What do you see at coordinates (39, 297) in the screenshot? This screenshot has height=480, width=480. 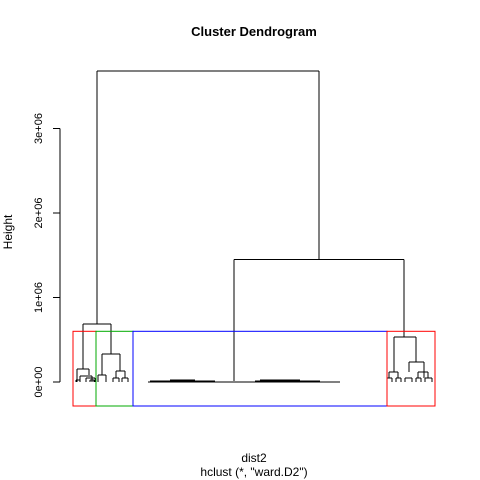 I see `y-tick-label-1: 1e+06` at bounding box center [39, 297].